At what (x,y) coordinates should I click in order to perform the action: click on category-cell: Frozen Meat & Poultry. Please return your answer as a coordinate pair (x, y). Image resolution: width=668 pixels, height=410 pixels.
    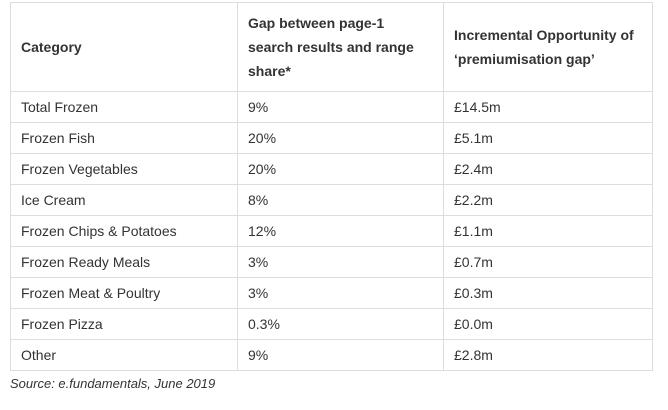
    Looking at the image, I should click on (124, 293).